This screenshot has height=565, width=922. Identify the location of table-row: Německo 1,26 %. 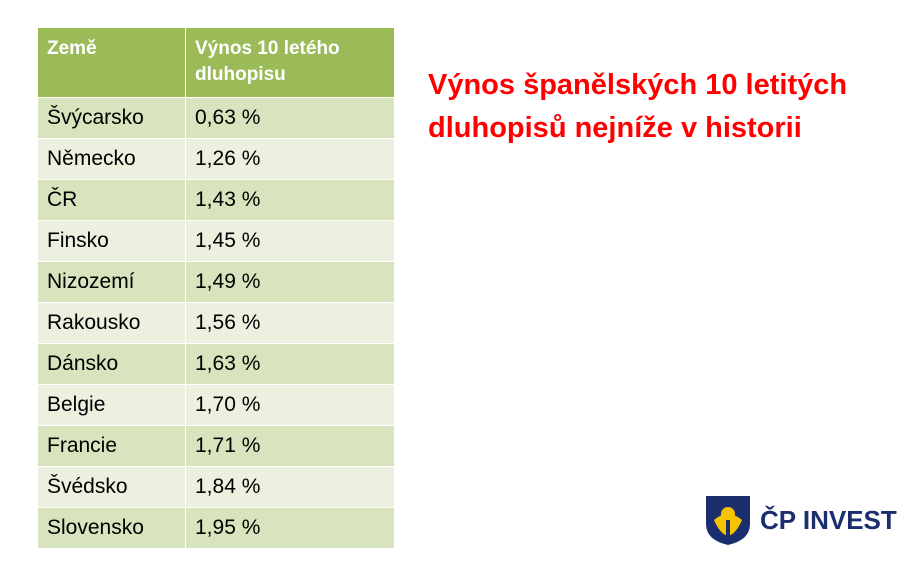
(216, 159).